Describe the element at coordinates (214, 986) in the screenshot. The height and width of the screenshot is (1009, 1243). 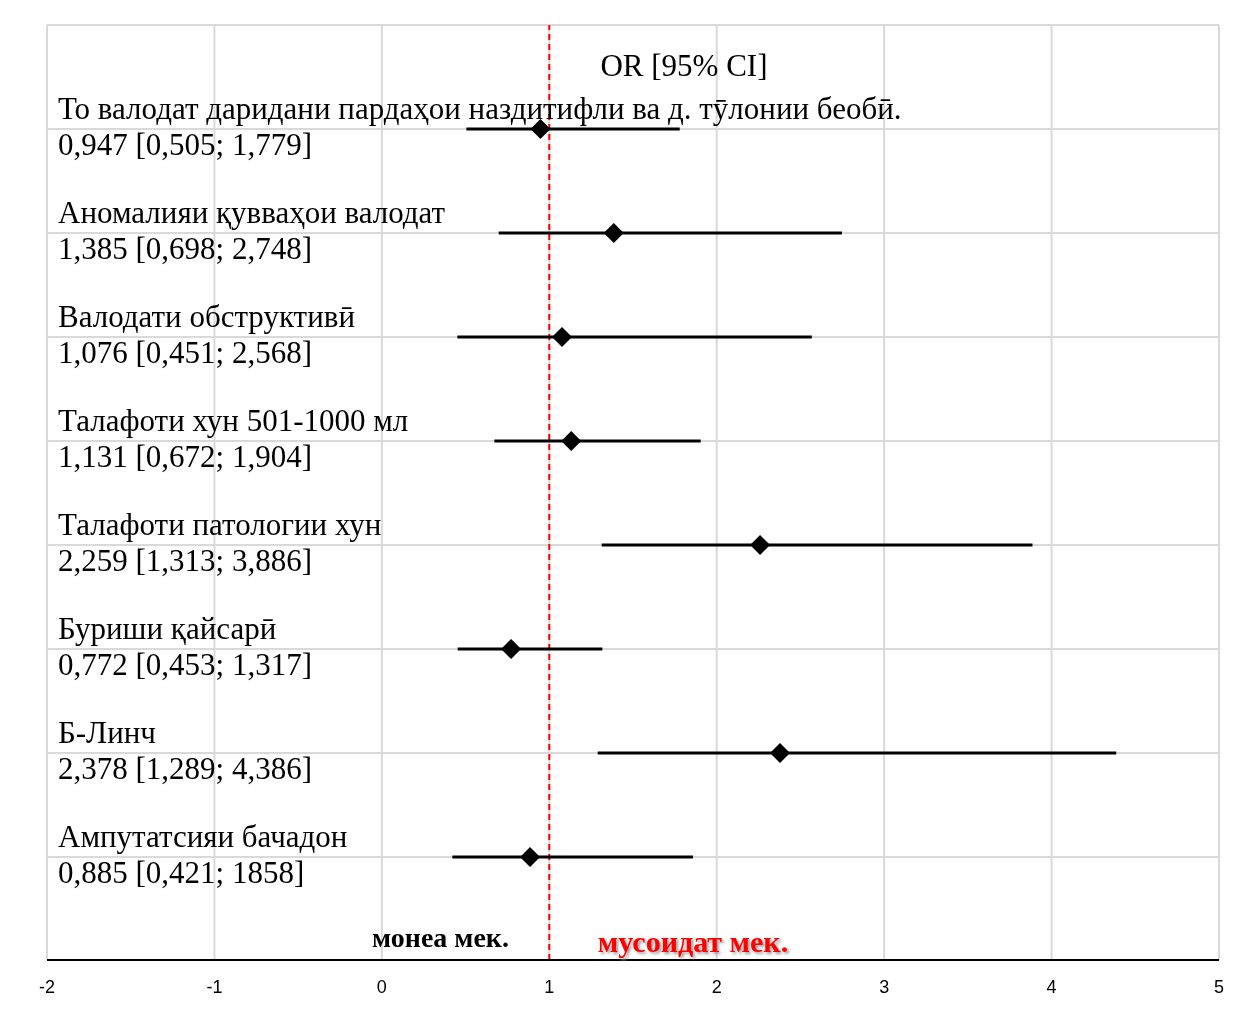
I see `x-tick-label: -1` at that location.